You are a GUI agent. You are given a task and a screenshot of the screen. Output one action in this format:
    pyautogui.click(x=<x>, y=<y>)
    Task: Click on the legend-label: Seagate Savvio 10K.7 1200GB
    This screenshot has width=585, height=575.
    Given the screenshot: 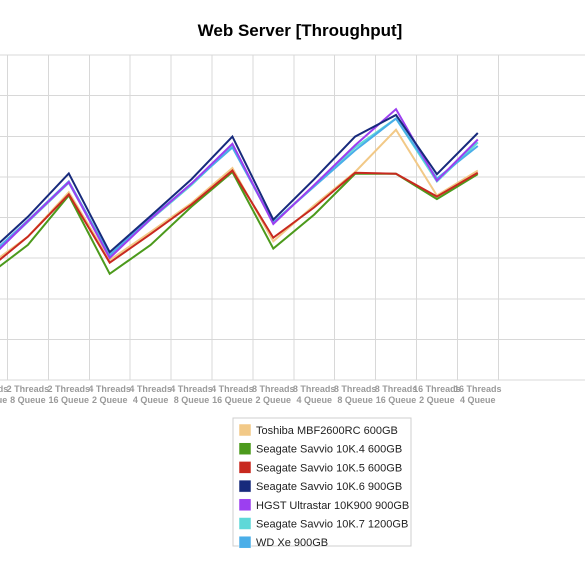 What is the action you would take?
    pyautogui.click(x=332, y=525)
    